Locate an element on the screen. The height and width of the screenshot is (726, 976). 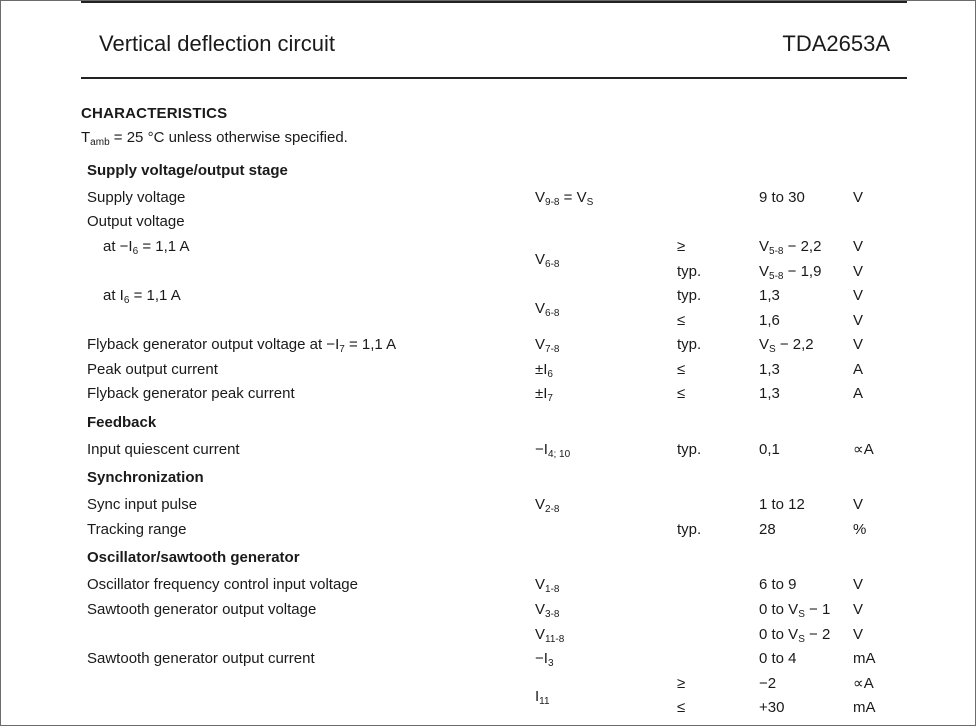
value-cell: 28 is located at coordinates (767, 529).